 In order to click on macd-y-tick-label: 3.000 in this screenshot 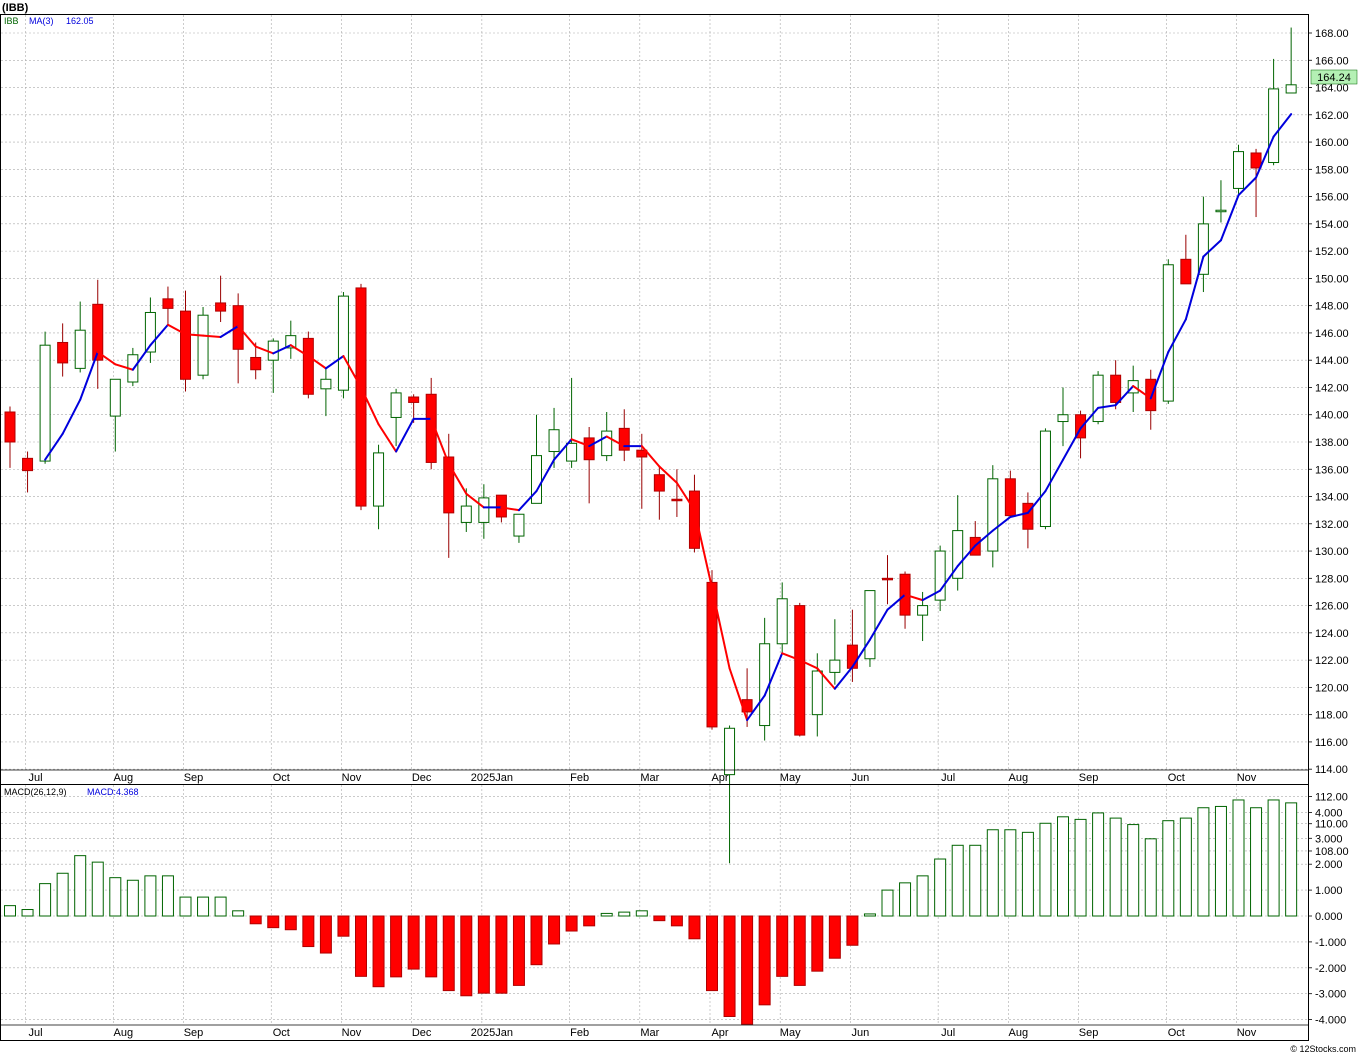, I will do `click(1329, 839)`.